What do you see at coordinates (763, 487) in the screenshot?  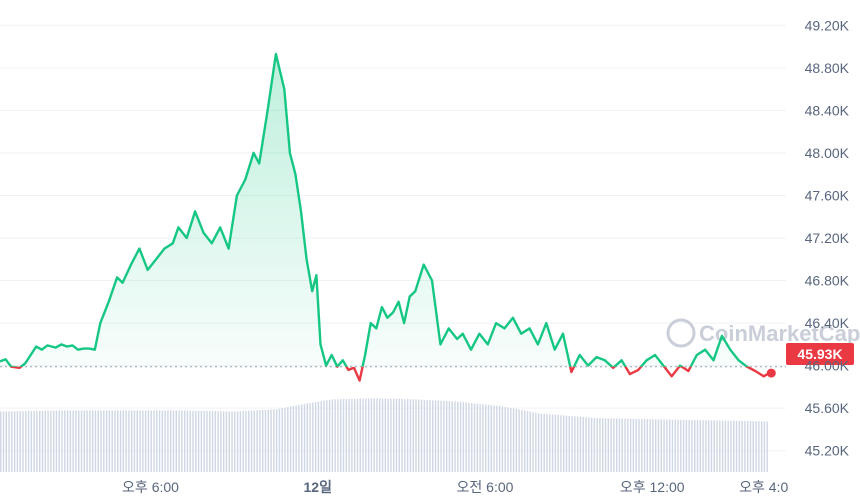 I see `x-tick-label: 오후 4:0` at bounding box center [763, 487].